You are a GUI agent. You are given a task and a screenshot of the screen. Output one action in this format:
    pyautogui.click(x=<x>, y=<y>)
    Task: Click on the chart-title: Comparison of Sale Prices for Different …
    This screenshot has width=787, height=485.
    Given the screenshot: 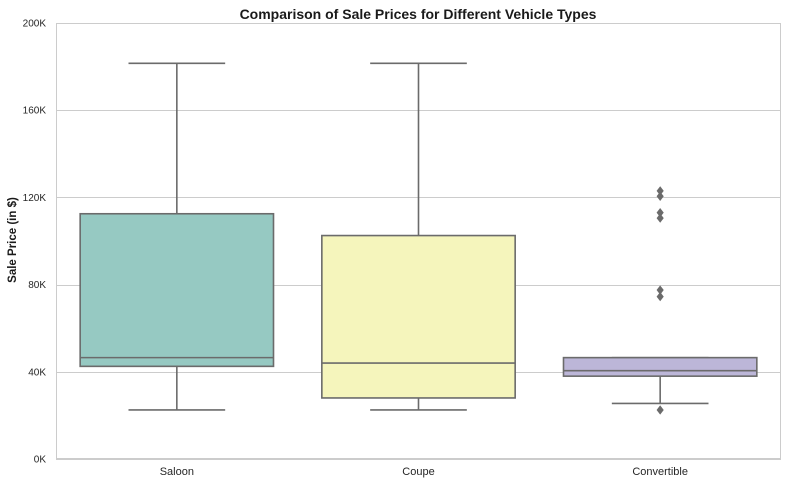 What is the action you would take?
    pyautogui.click(x=418, y=14)
    